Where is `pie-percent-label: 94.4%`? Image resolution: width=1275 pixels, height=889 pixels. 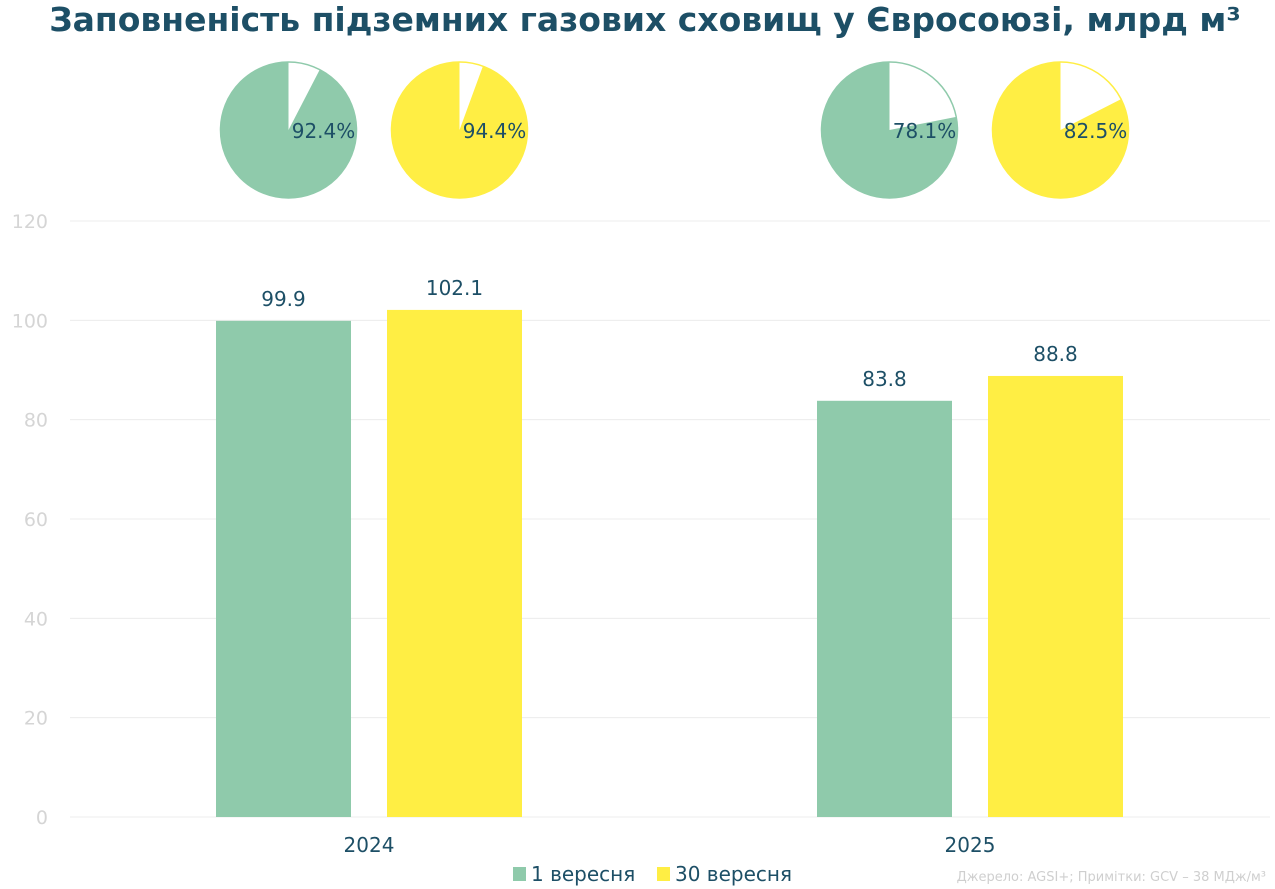
pie-percent-label: 94.4% is located at coordinates (495, 131).